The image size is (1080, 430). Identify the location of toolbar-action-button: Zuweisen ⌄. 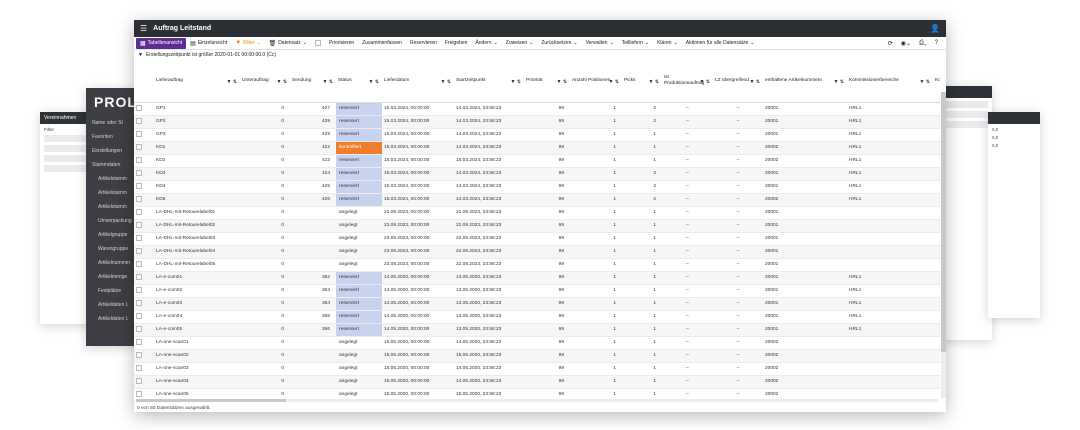
(520, 43).